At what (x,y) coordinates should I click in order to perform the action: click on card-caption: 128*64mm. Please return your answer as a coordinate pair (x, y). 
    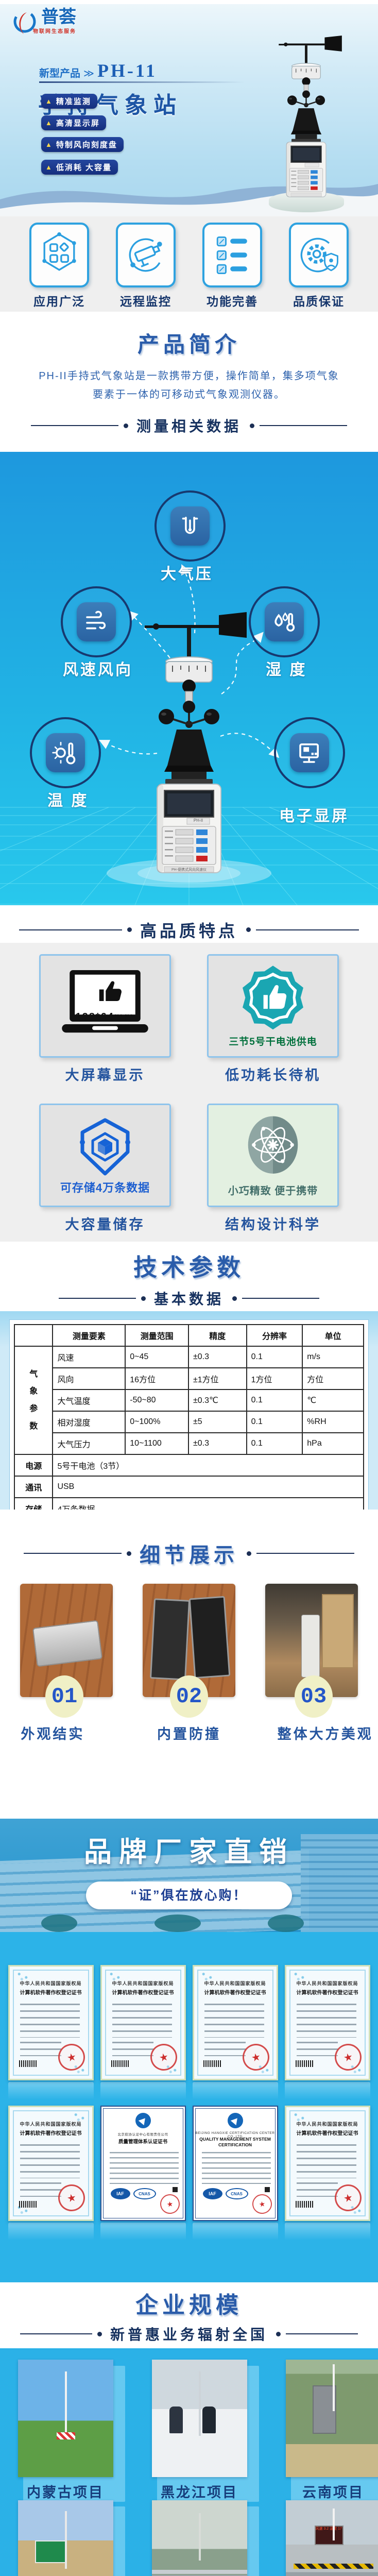
    Looking at the image, I should click on (105, 1017).